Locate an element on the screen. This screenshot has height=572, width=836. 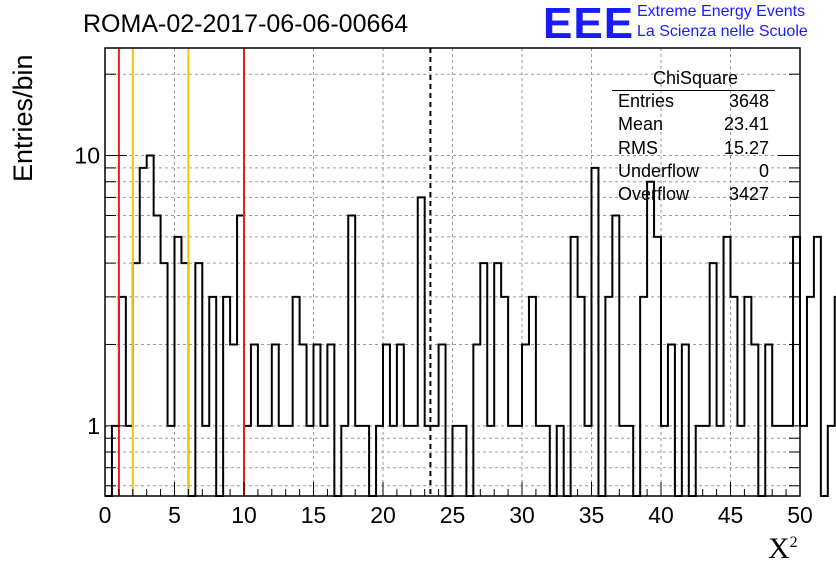
stats-divider is located at coordinates (693, 90).